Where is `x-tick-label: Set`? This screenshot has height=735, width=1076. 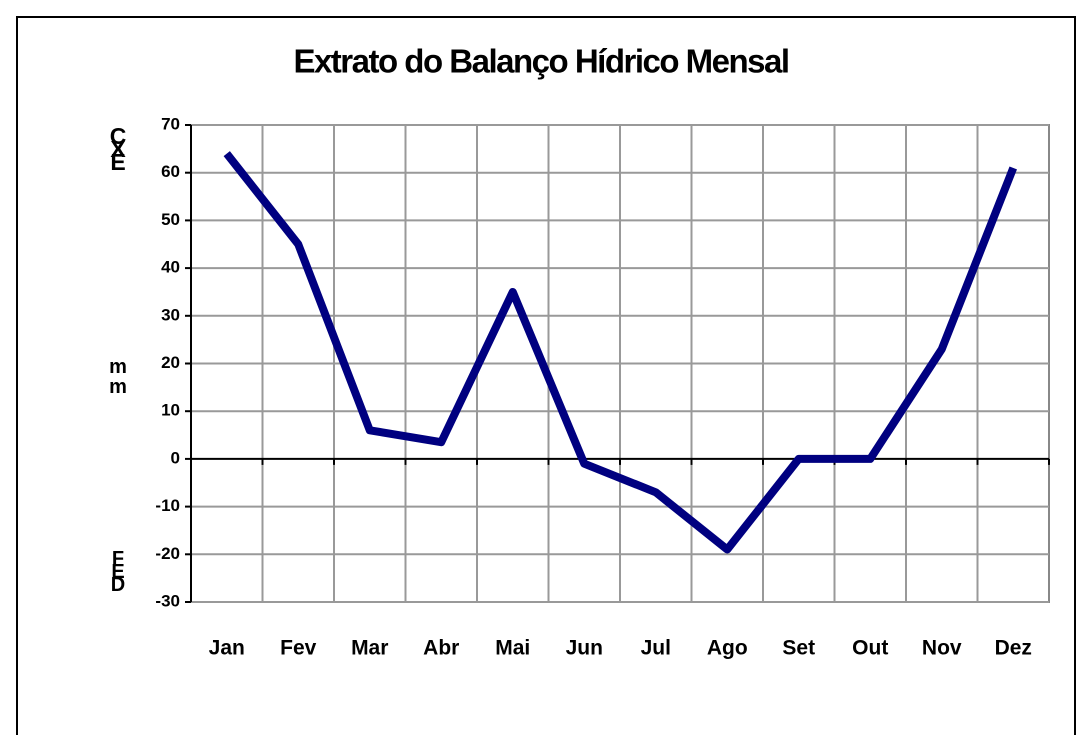 x-tick-label: Set is located at coordinates (798, 648).